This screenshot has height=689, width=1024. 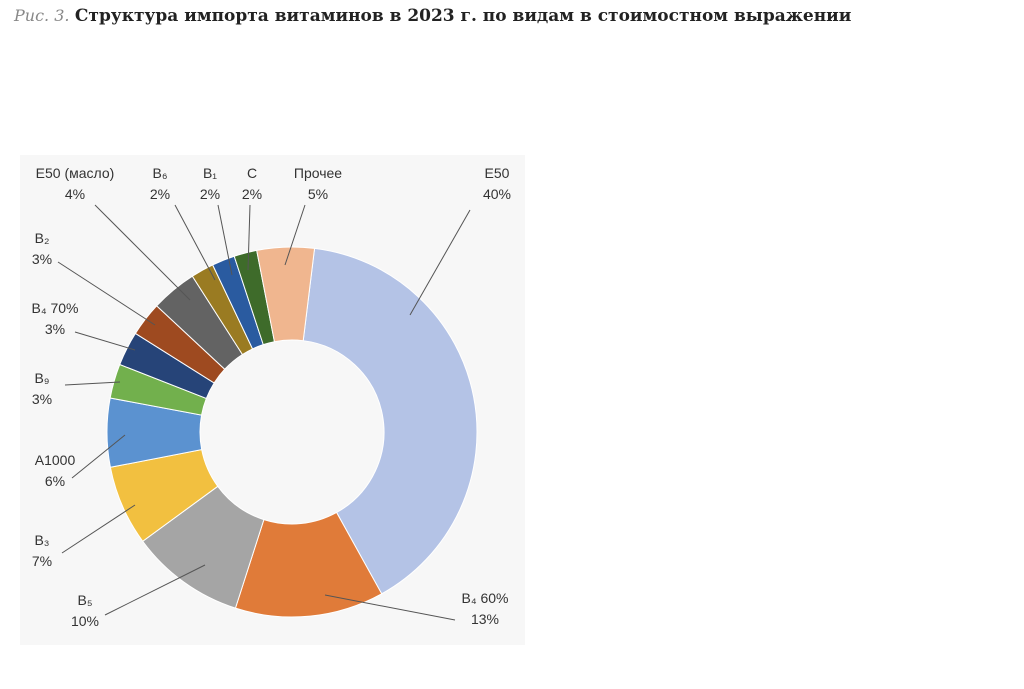 I want to click on segment-label: B₄ 70%, so click(x=55, y=308).